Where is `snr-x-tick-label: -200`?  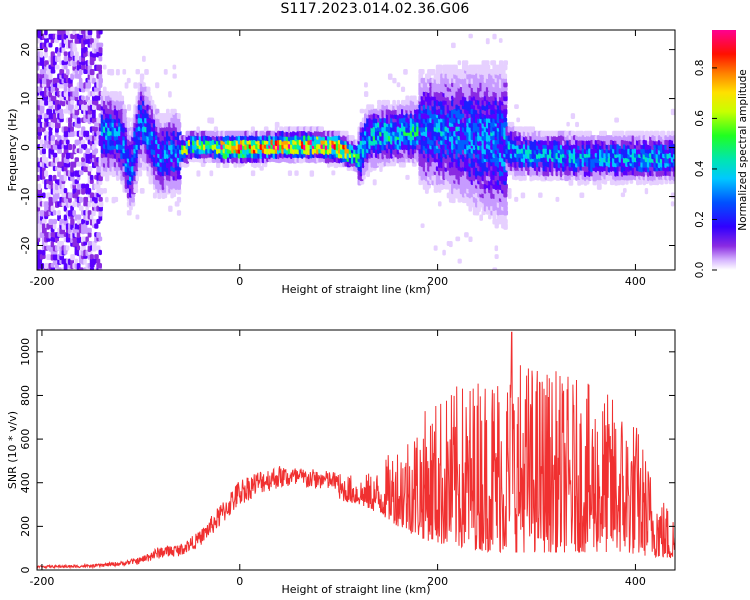
snr-x-tick-label: -200 is located at coordinates (41, 581).